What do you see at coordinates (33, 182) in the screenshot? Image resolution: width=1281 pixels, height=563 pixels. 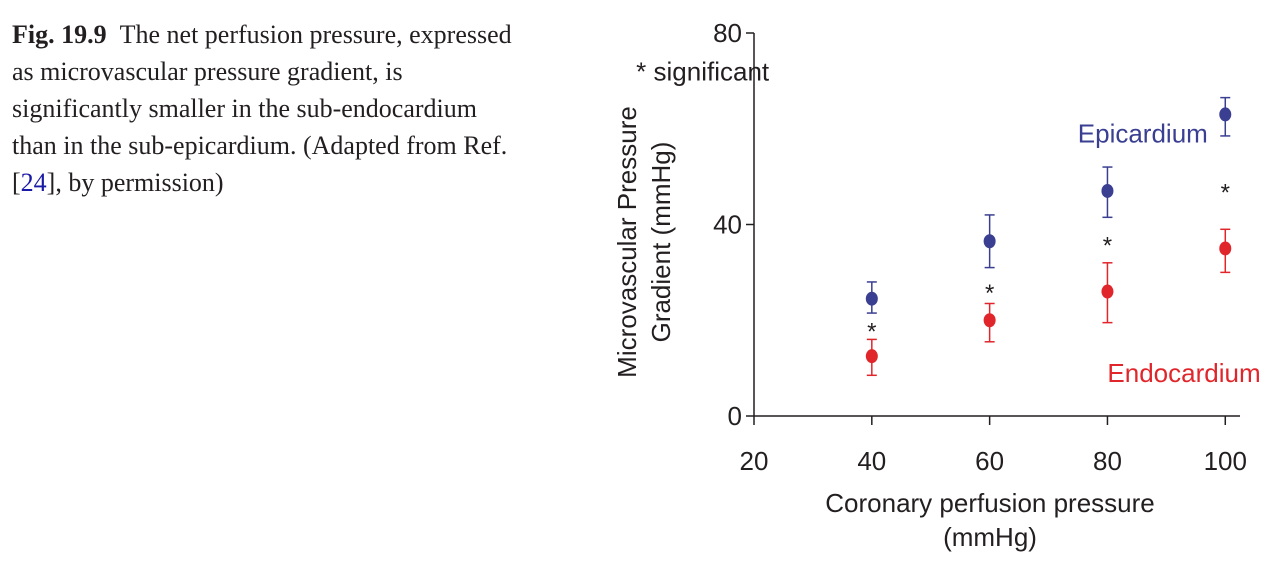 I see `reference-link: 24` at bounding box center [33, 182].